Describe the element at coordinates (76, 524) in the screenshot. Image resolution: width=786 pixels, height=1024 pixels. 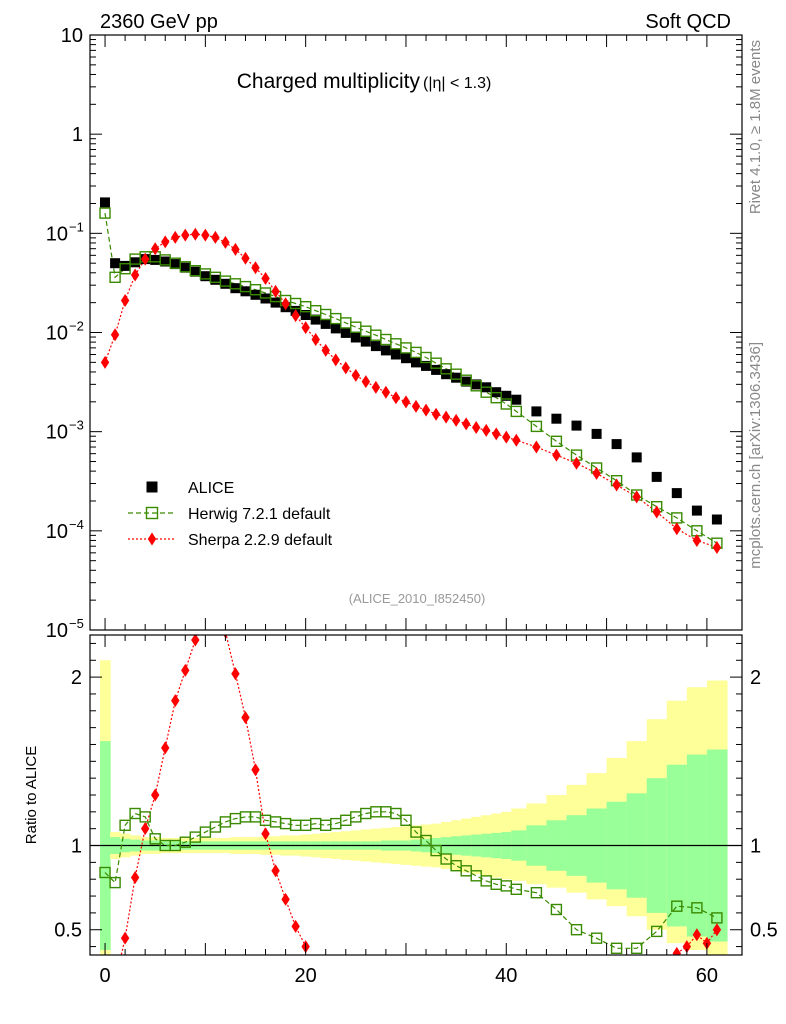
I see `y-tick-exponent: −4` at that location.